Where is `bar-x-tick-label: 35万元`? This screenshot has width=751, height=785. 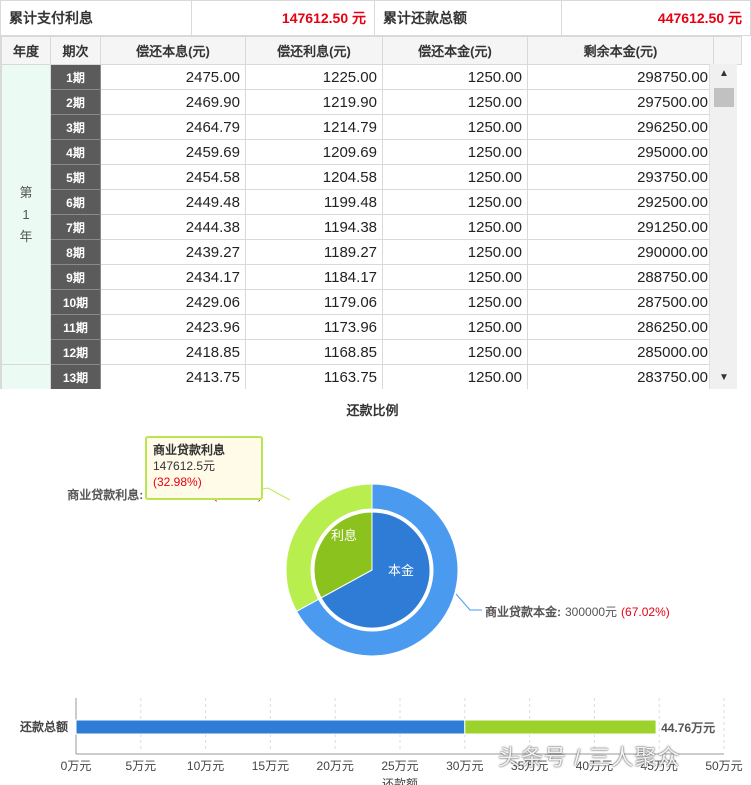
bar-x-tick-label: 35万元 is located at coordinates (529, 766).